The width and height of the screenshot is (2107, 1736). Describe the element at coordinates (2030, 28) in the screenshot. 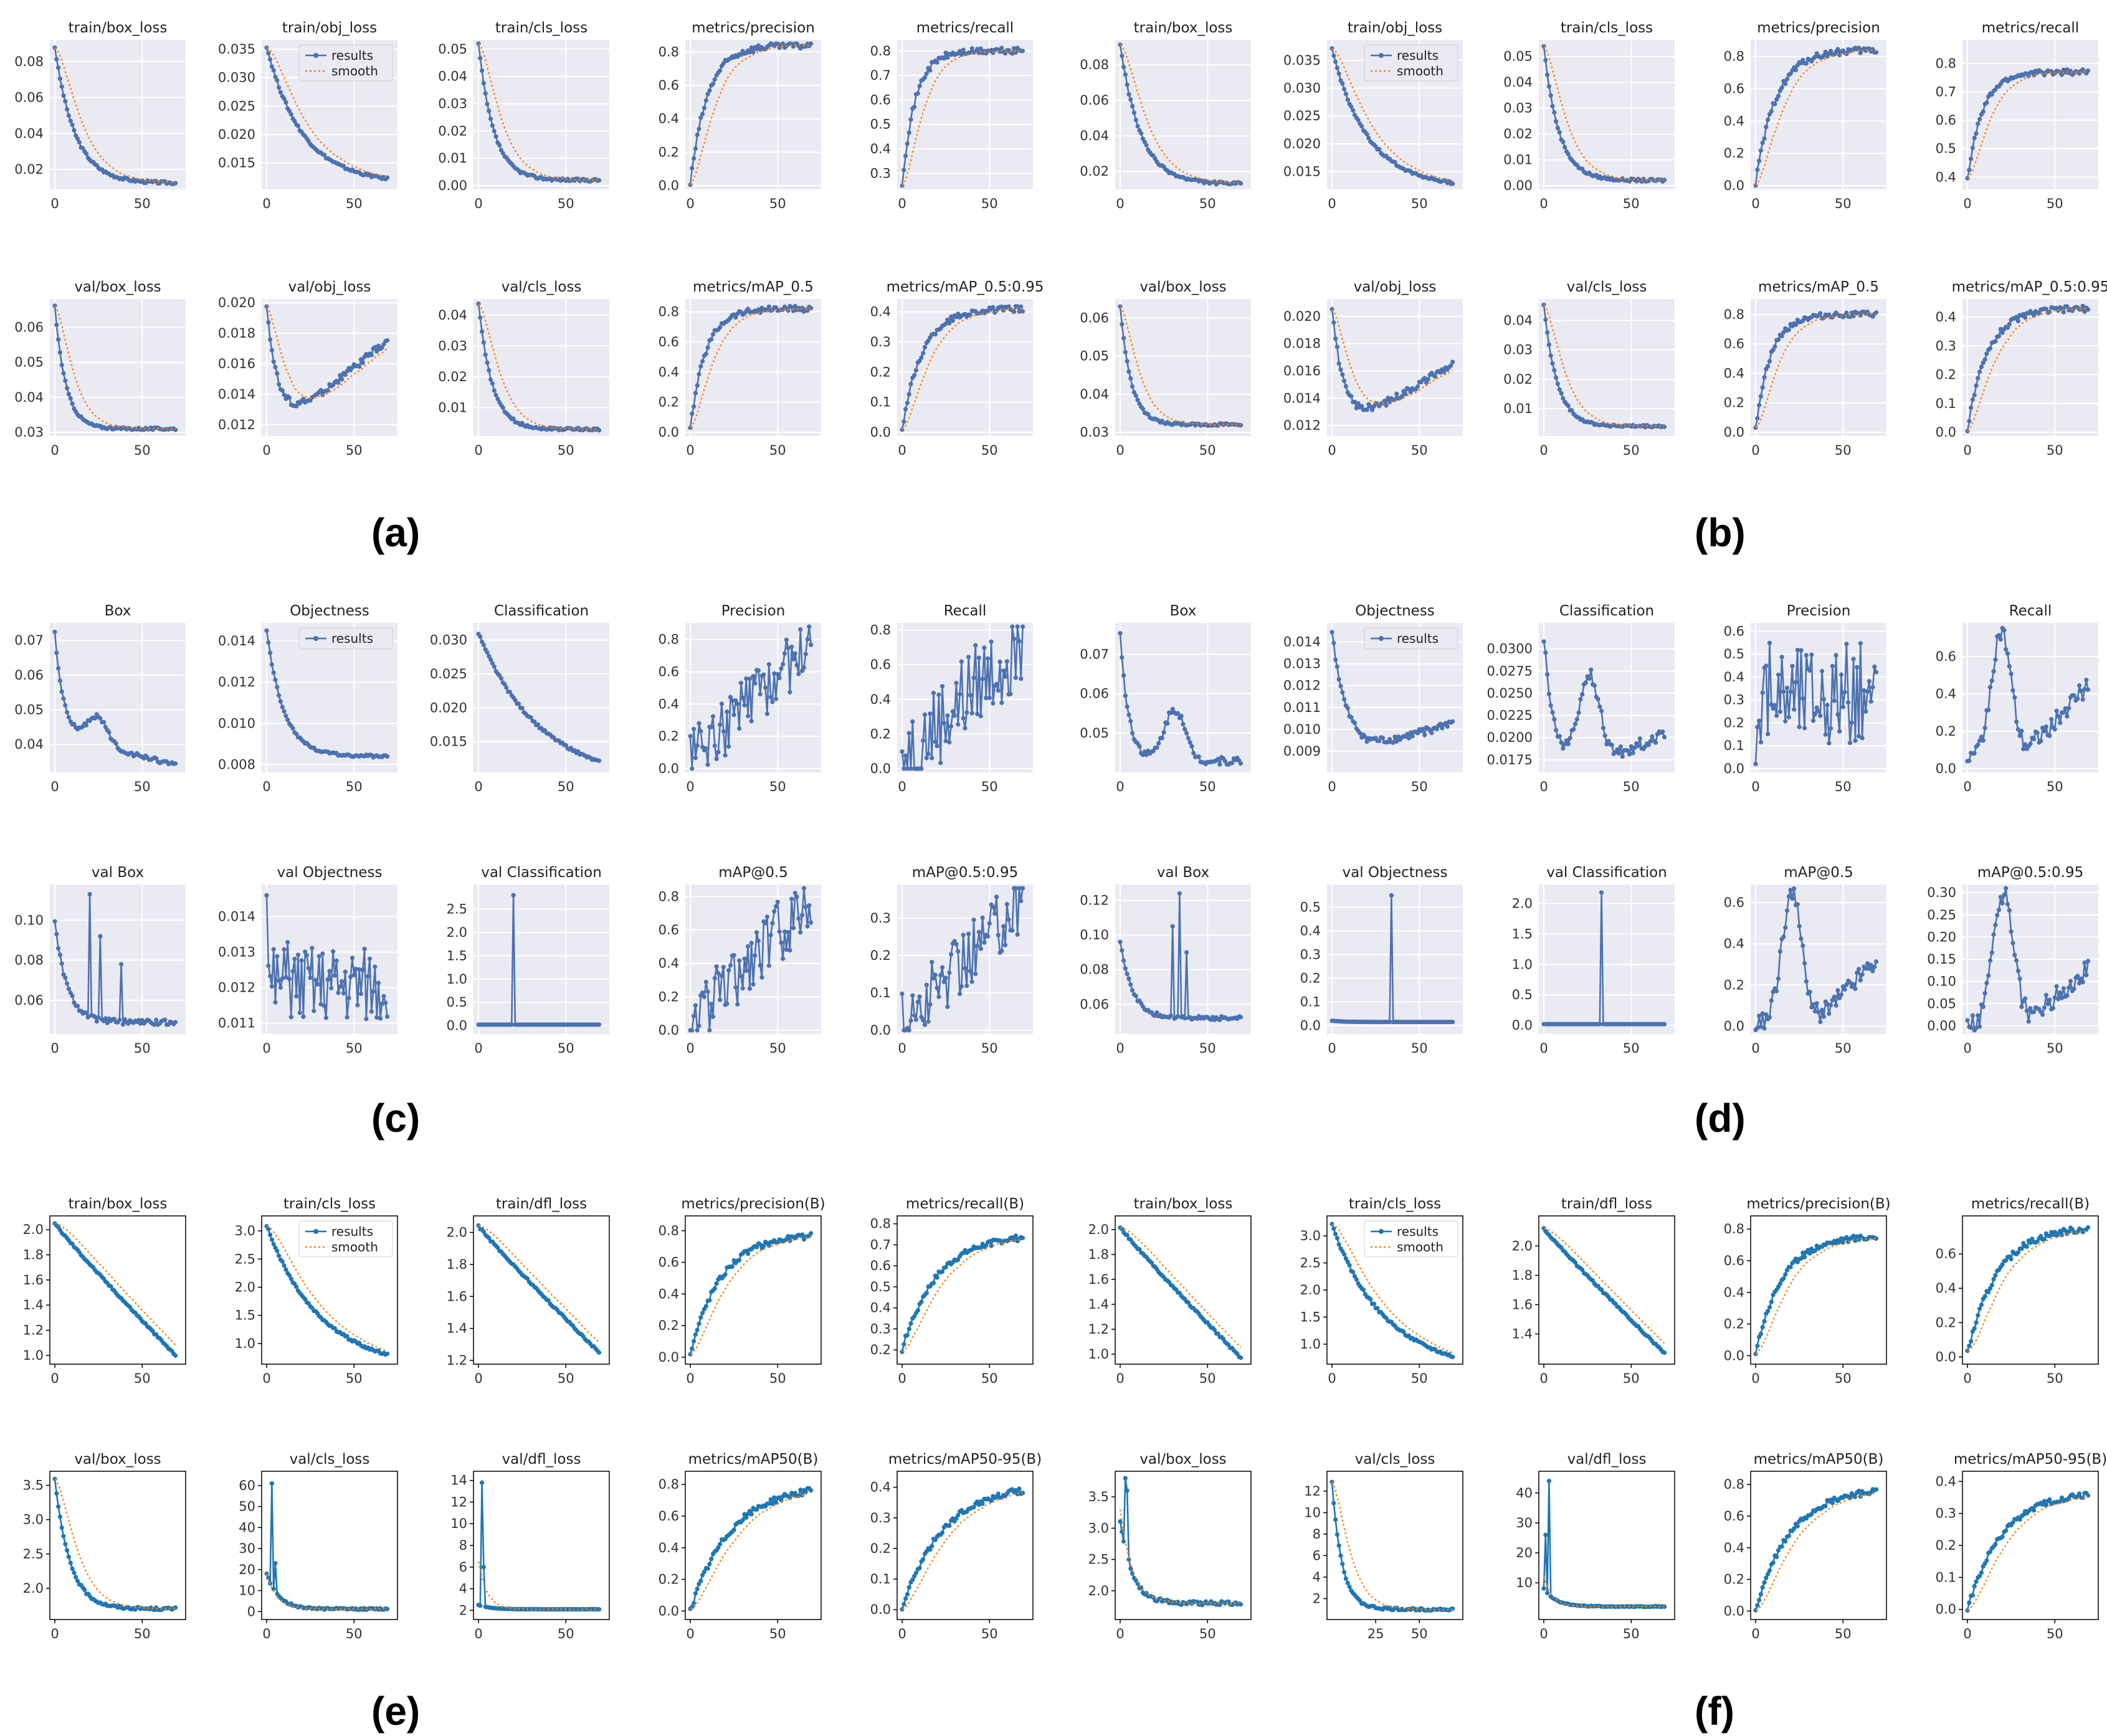

I see `subplot-title: metrics/recall` at that location.